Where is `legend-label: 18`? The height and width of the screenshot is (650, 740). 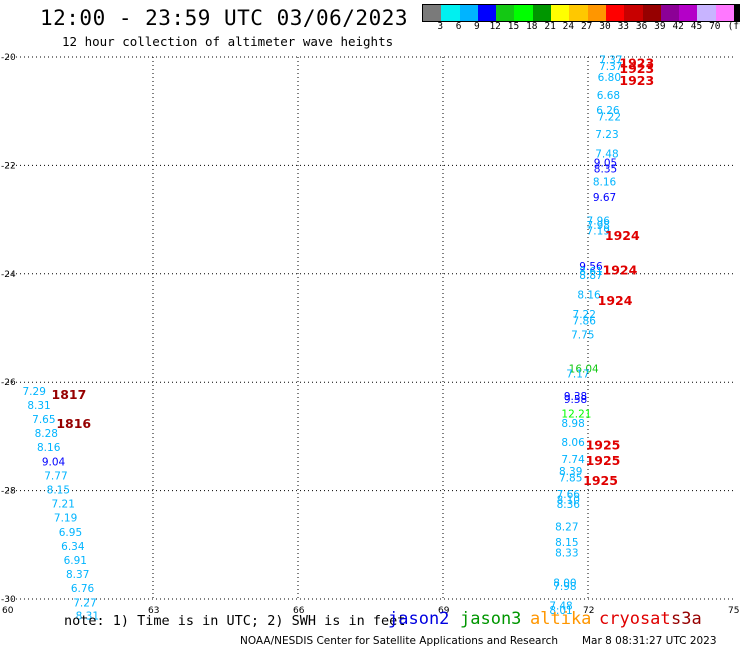 legend-label: 18 is located at coordinates (532, 26).